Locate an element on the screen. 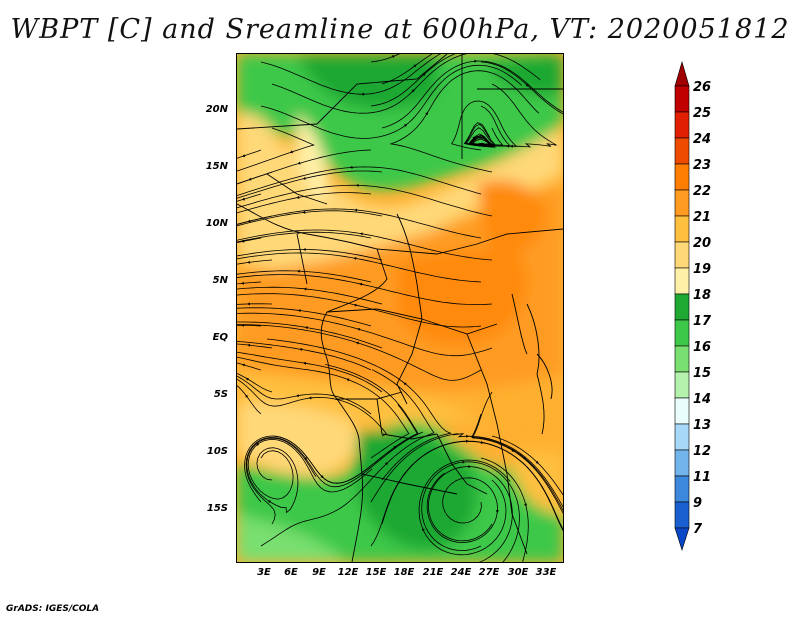 This screenshot has width=800, height=618. grads-credit: GrADS: IGES/COLA is located at coordinates (53, 609).